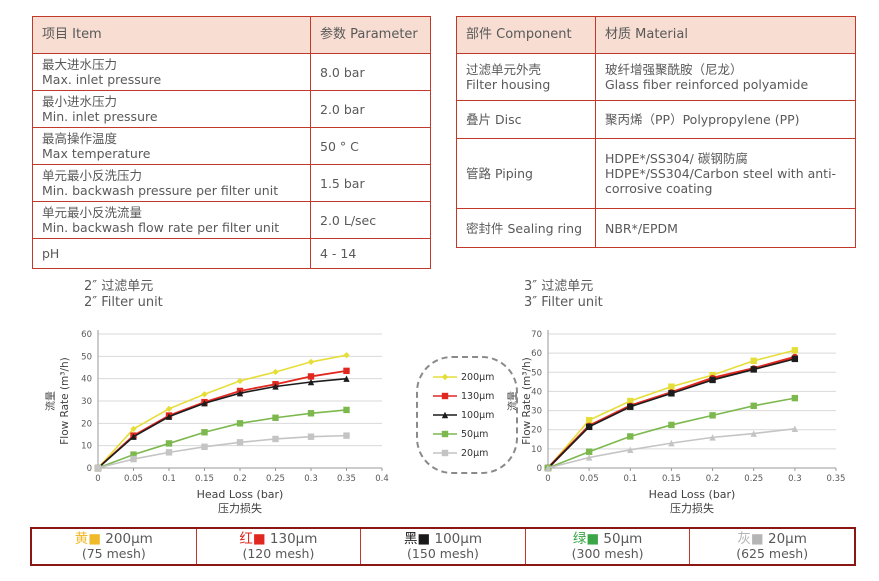  I want to click on mesh-color-swatch: 灰■, so click(750, 538).